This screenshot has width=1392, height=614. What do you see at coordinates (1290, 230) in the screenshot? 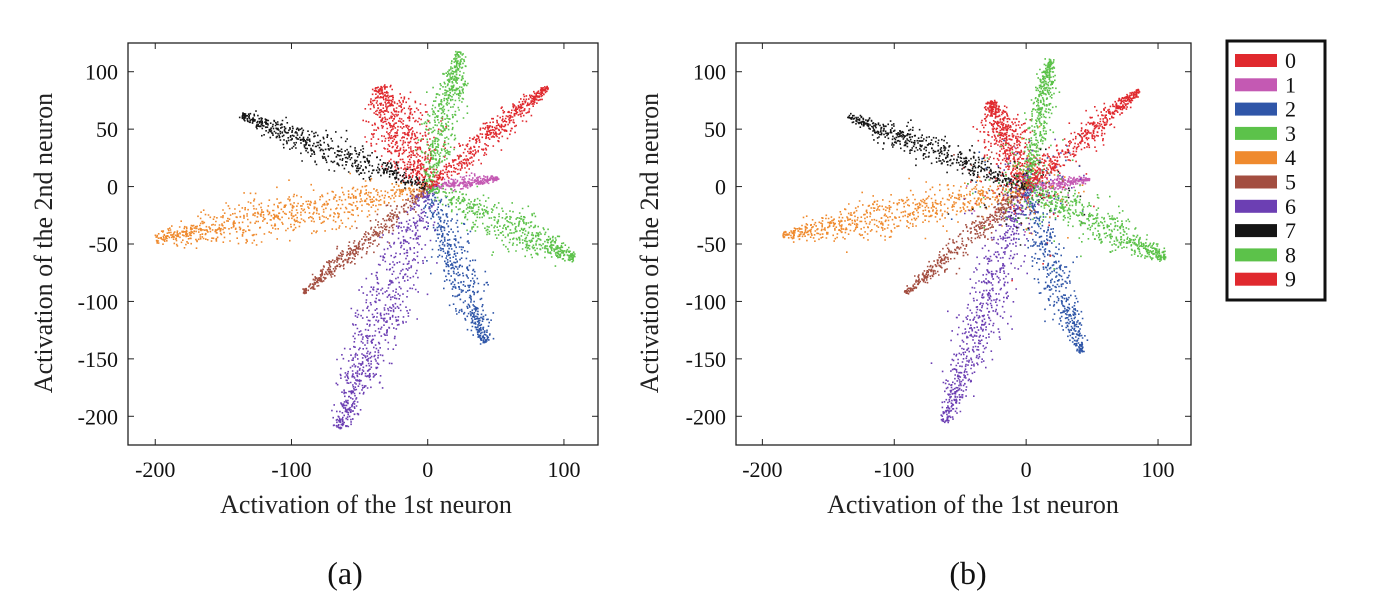
I see `legend-label-7: 7` at bounding box center [1290, 230].